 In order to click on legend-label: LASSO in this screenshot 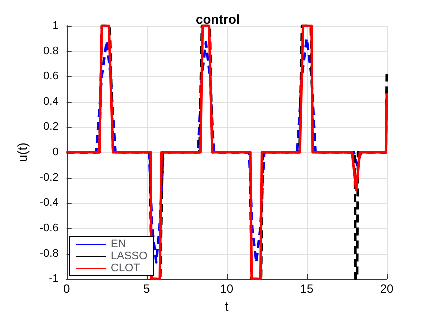, I will do `click(129, 256)`.